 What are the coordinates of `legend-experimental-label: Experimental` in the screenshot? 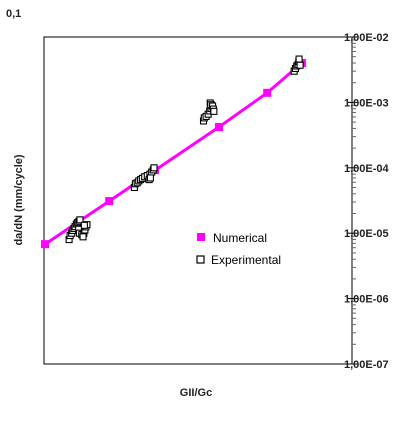 It's located at (246, 260).